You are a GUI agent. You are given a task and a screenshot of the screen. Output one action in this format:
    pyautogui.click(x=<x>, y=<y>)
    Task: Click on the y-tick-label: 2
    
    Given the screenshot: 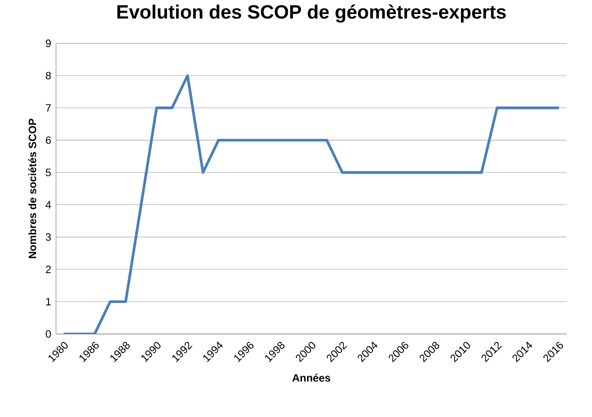 What is the action you would take?
    pyautogui.click(x=48, y=270)
    